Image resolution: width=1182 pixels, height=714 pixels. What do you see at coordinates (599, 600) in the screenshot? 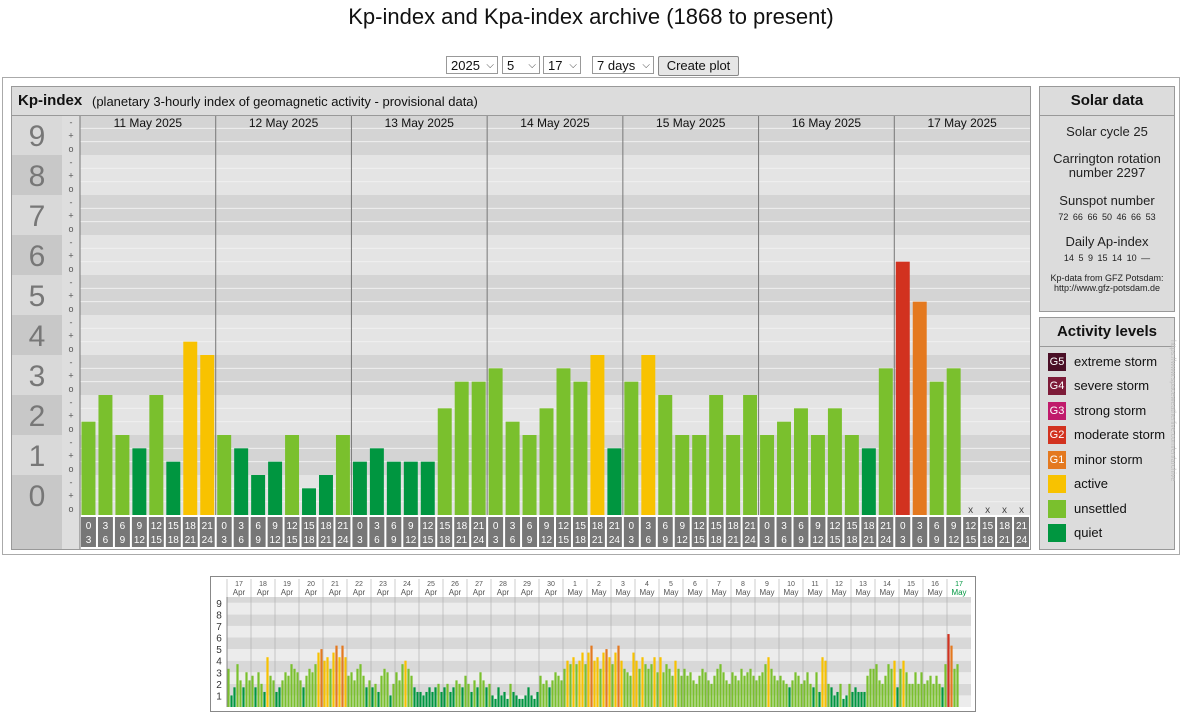
I see `overview-grid-band` at bounding box center [599, 600].